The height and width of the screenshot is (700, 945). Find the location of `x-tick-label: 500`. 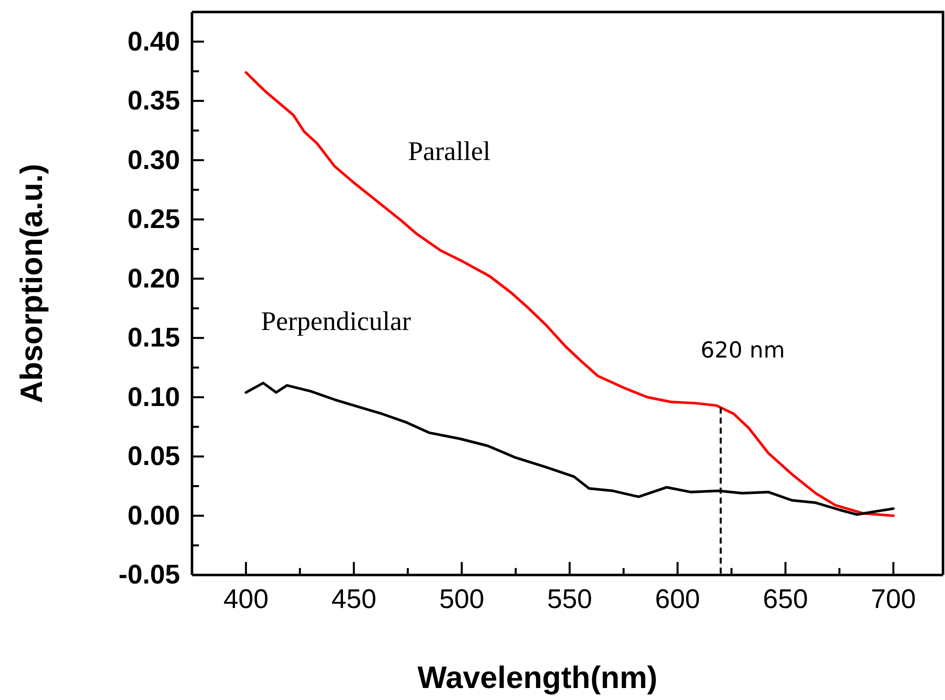

x-tick-label: 500 is located at coordinates (461, 599).